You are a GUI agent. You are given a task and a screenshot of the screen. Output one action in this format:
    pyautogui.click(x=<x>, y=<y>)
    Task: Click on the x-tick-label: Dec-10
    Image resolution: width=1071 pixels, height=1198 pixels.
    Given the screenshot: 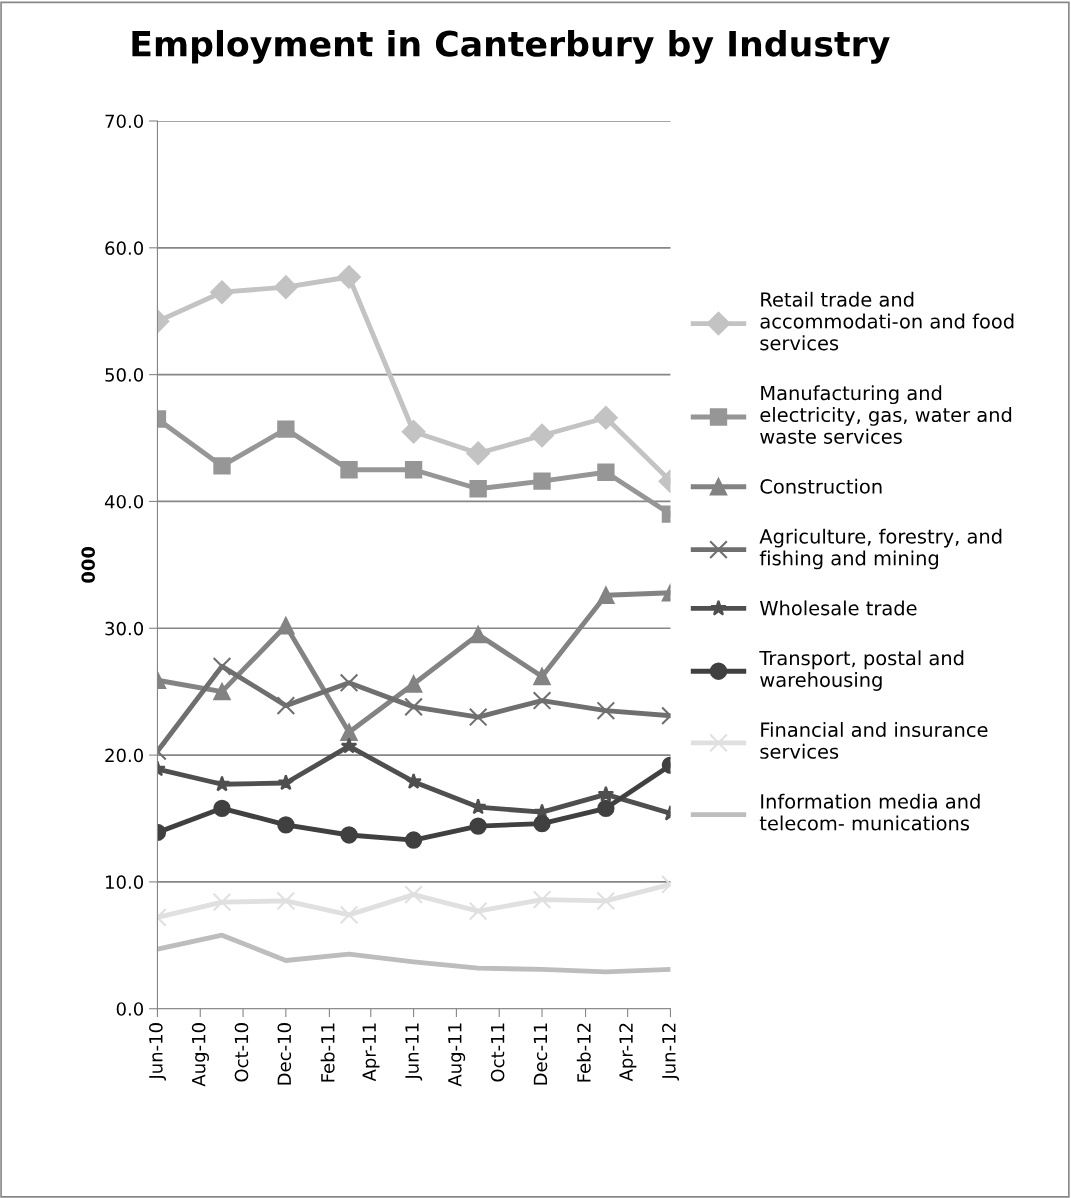 What is the action you would take?
    pyautogui.click(x=284, y=1054)
    